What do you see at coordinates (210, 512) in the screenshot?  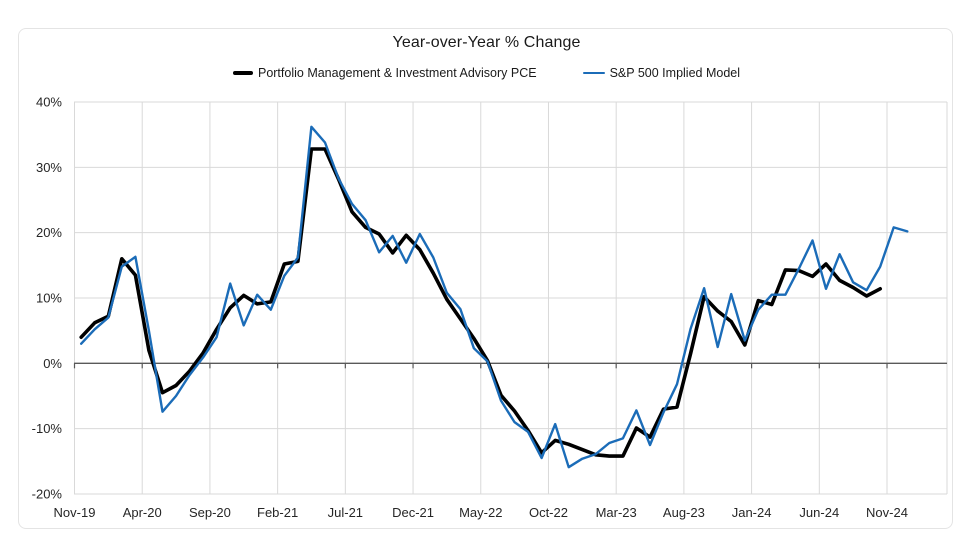 I see `x-tick-label: Sep-20` at bounding box center [210, 512].